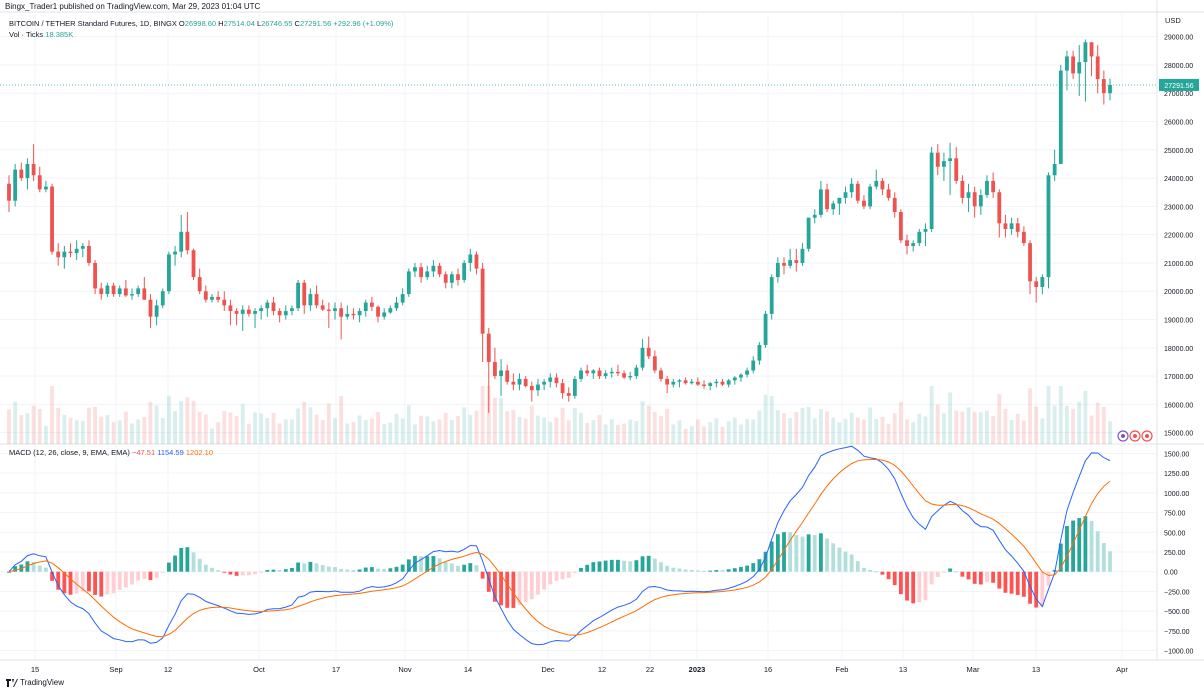 The width and height of the screenshot is (1204, 692). What do you see at coordinates (599, 84) in the screenshot?
I see `last-price-line: 27291.56` at bounding box center [599, 84].